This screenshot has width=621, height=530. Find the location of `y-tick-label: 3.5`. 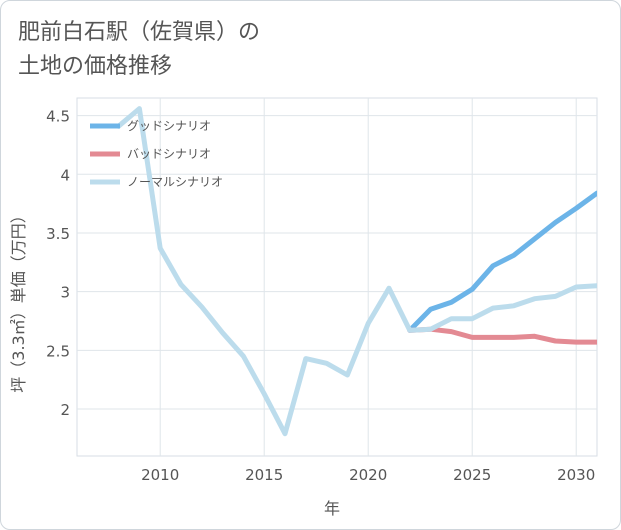

y-tick-label: 3.5 is located at coordinates (58, 234).